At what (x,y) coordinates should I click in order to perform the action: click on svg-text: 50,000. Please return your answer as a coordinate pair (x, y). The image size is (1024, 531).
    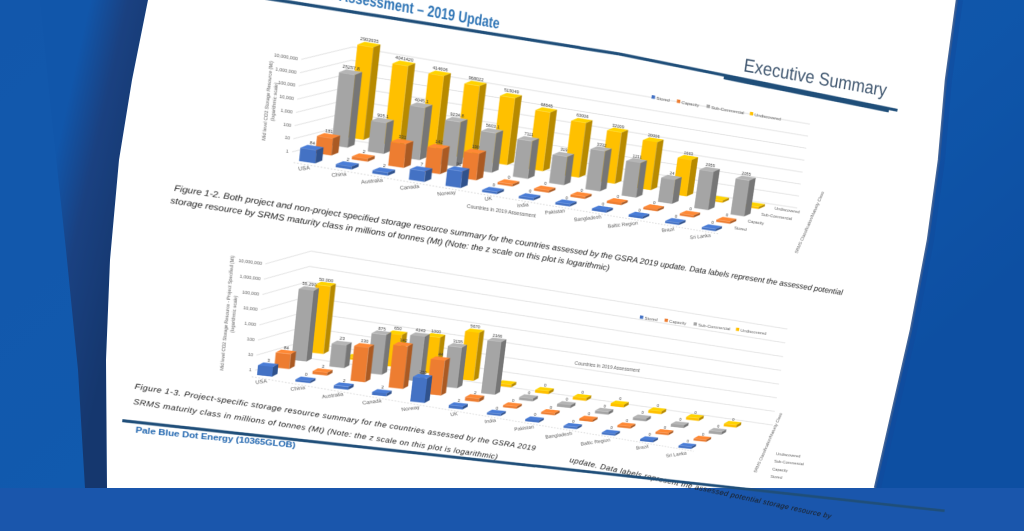
    Looking at the image, I should click on (326, 280).